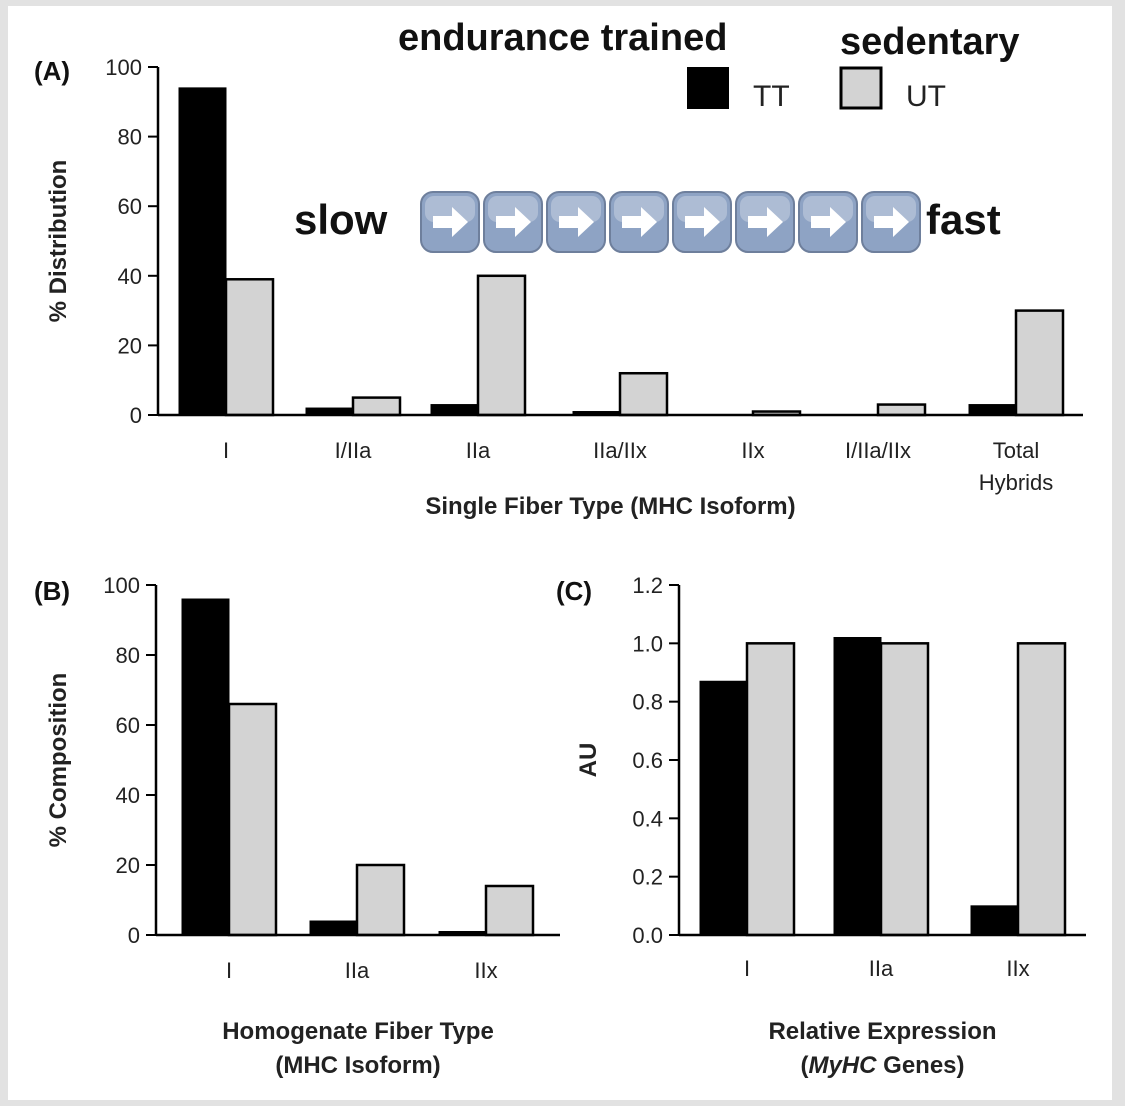 This screenshot has height=1106, width=1125. Describe the element at coordinates (647, 760) in the screenshot. I see `y-tick-label: 0.6` at that location.